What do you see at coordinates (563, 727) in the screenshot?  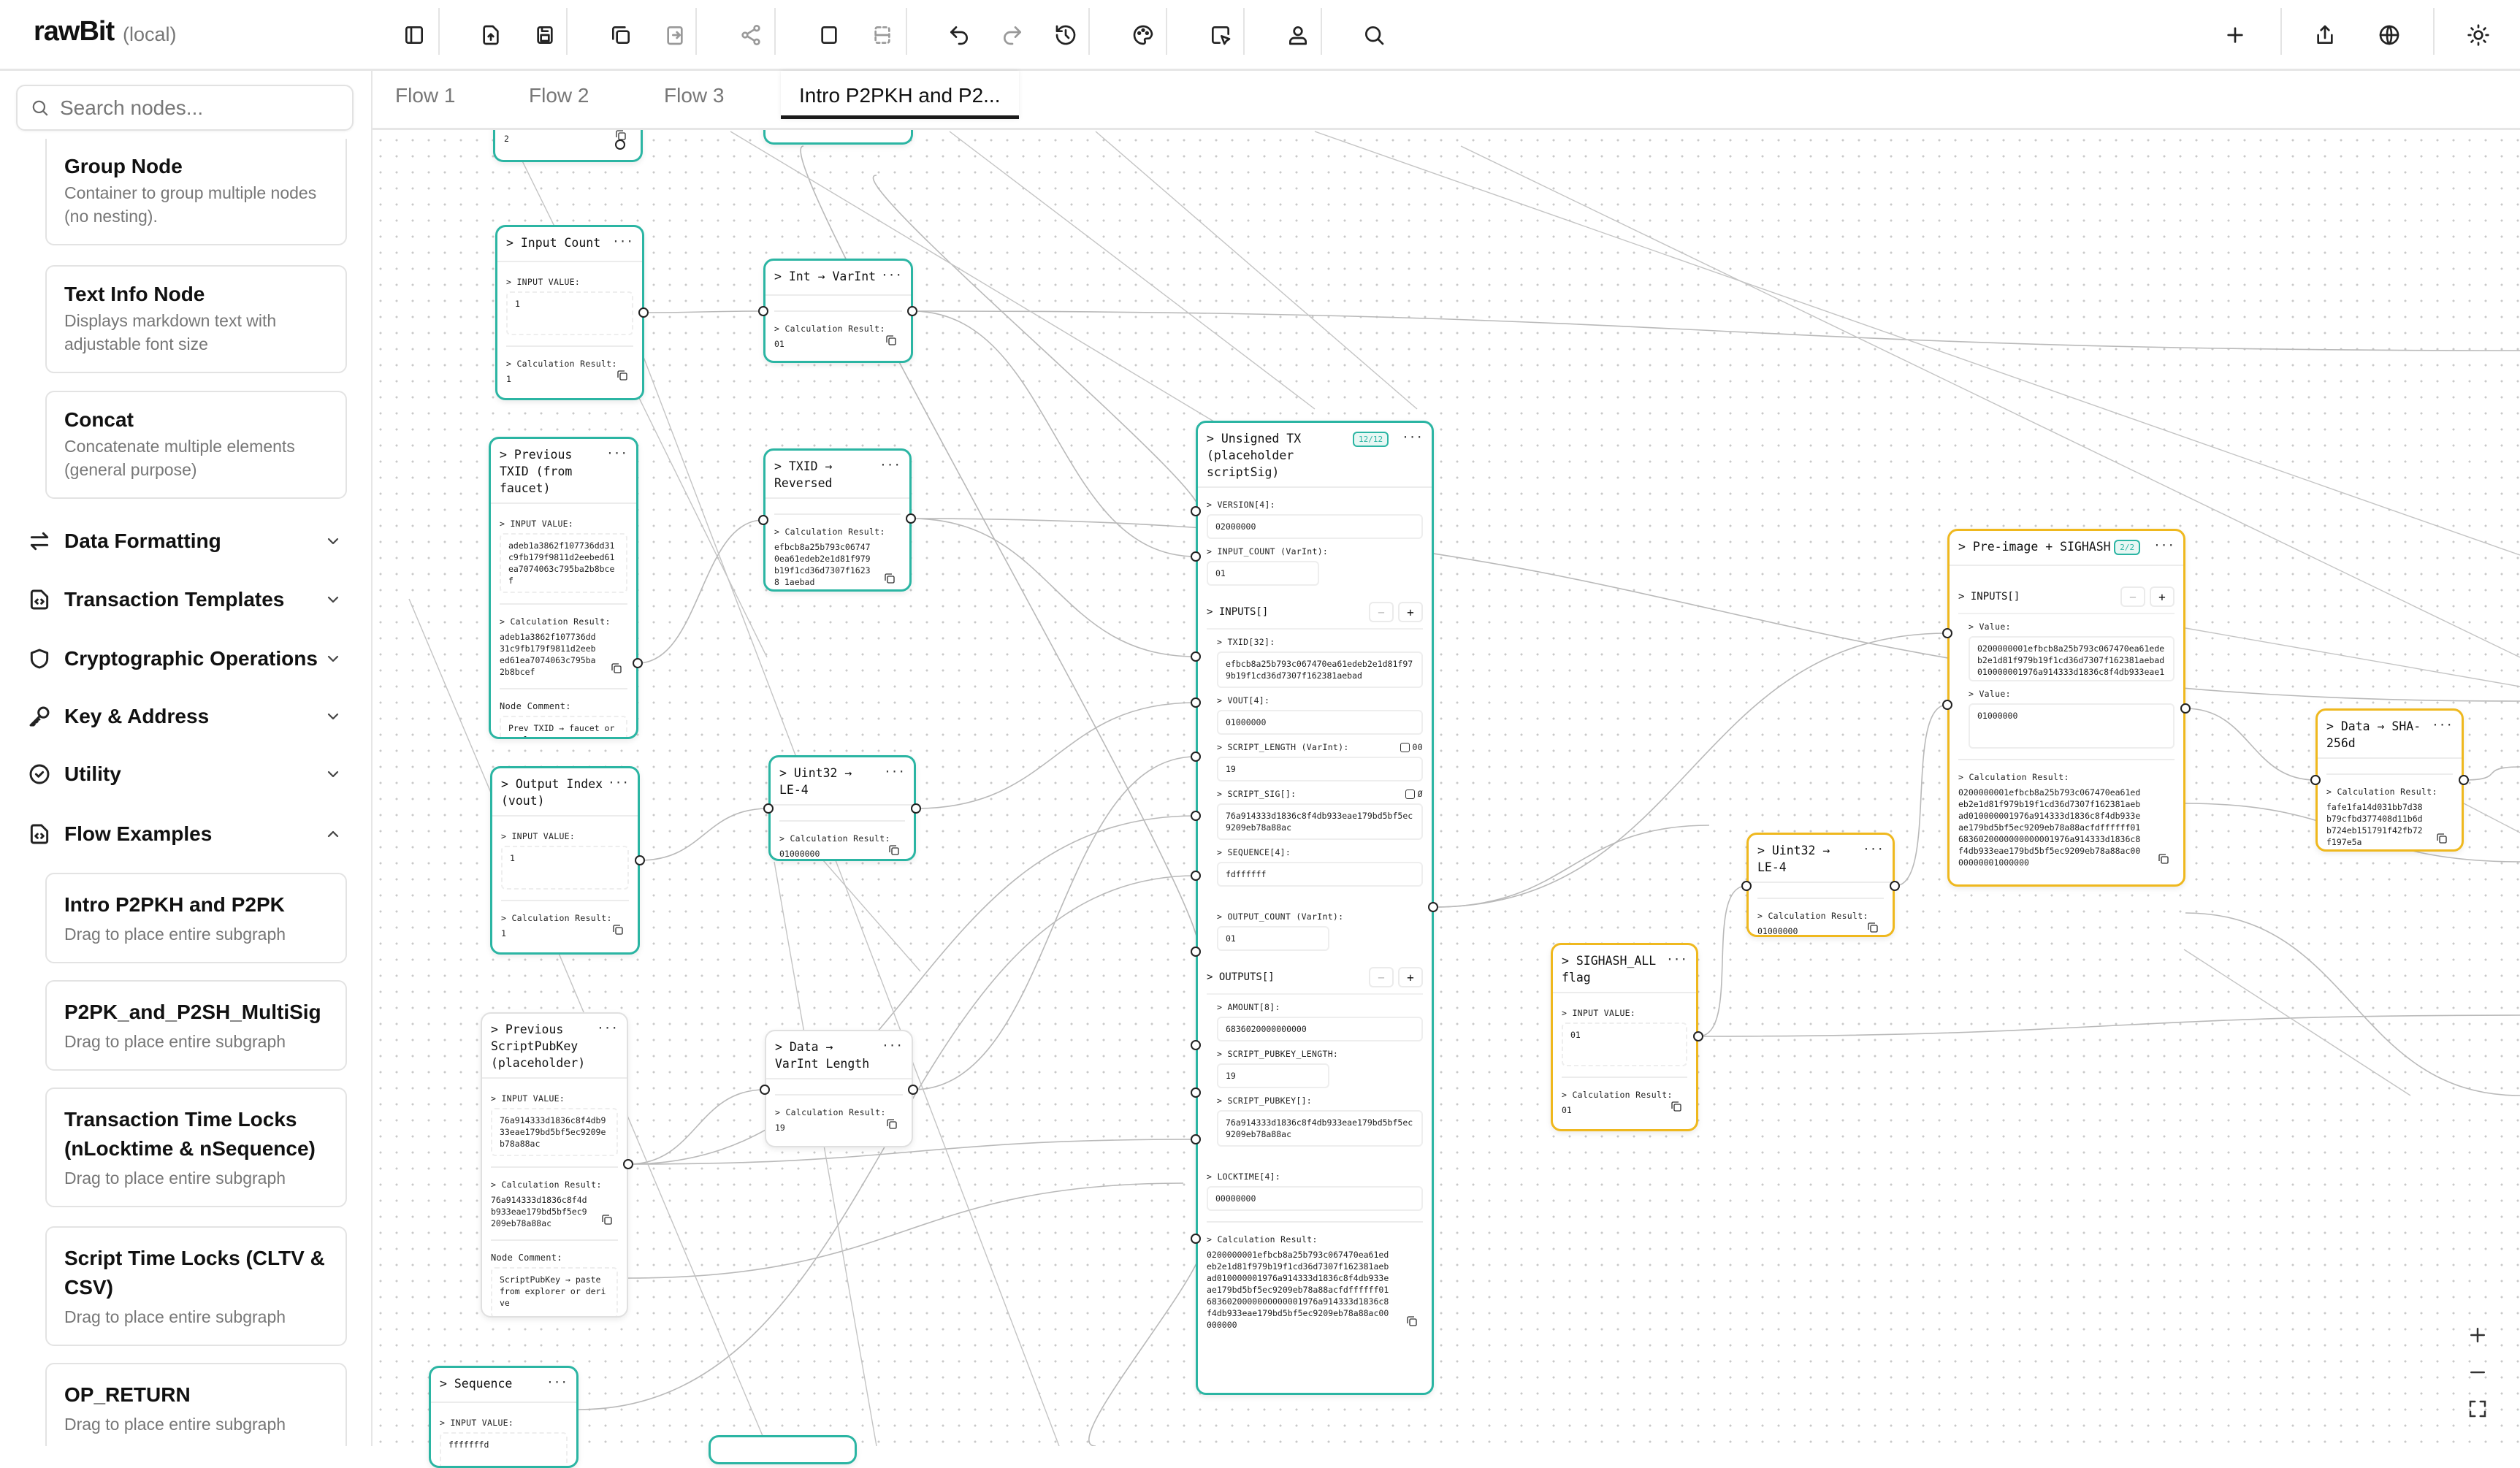 I see `comment-field: Prev TXID → faucet or explorer` at bounding box center [563, 727].